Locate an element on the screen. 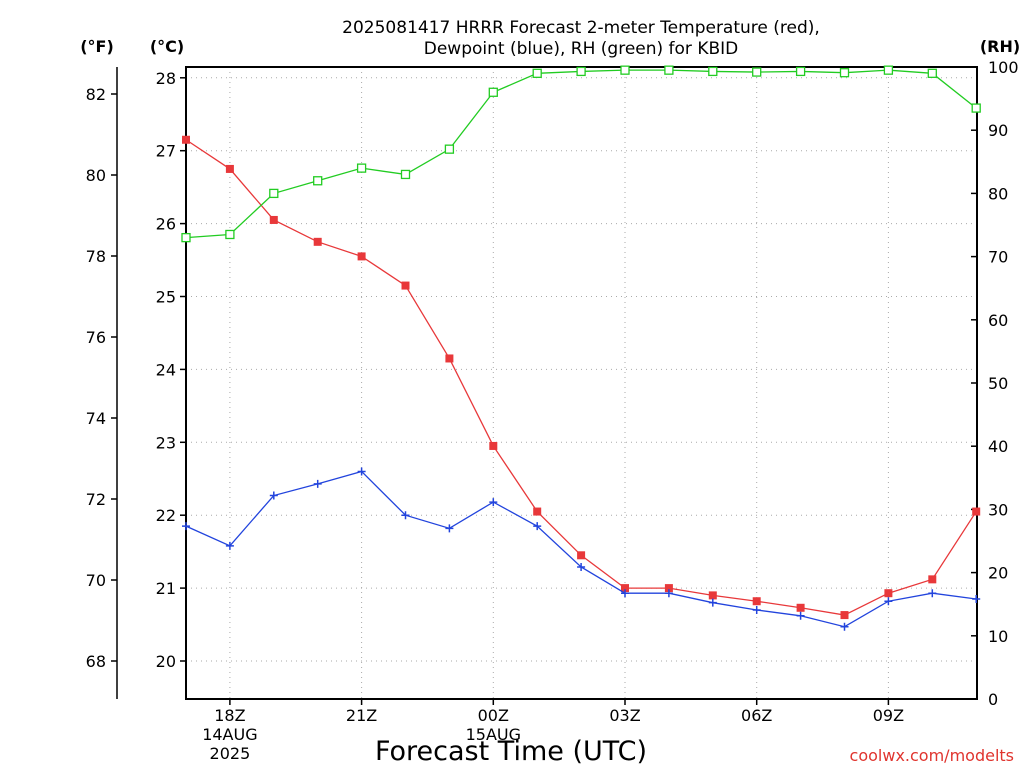  x-tick-label: 03Z is located at coordinates (624, 715).